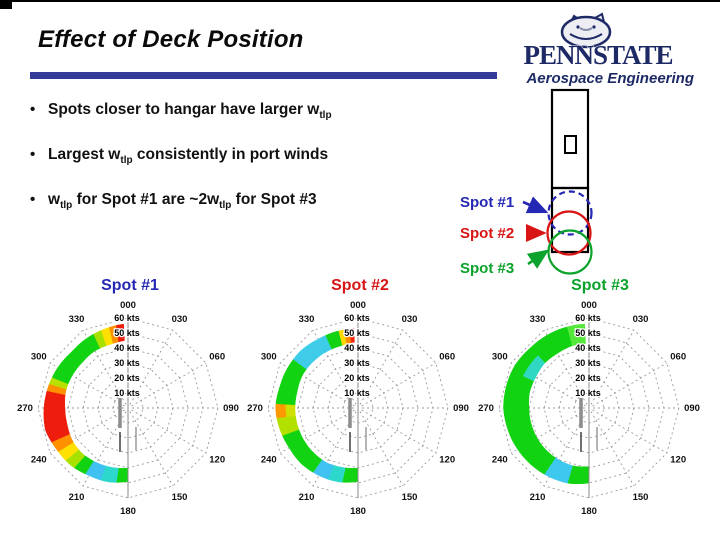 This screenshot has height=540, width=720. Describe the element at coordinates (360, 285) in the screenshot. I see `chart2-title: Spot #2` at that location.